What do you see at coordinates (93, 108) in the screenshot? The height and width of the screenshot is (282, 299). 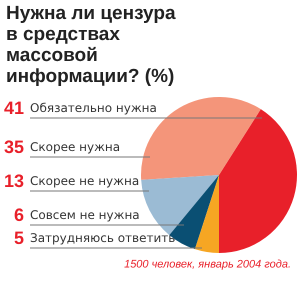 I see `slice-label: Обязательно нужна` at bounding box center [93, 108].